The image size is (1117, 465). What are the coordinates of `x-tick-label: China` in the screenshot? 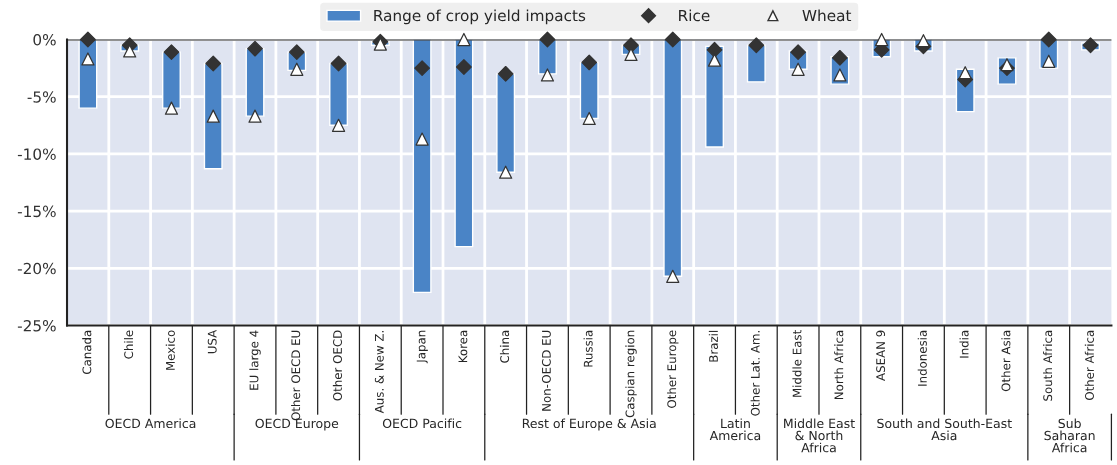 It's located at (504, 346).